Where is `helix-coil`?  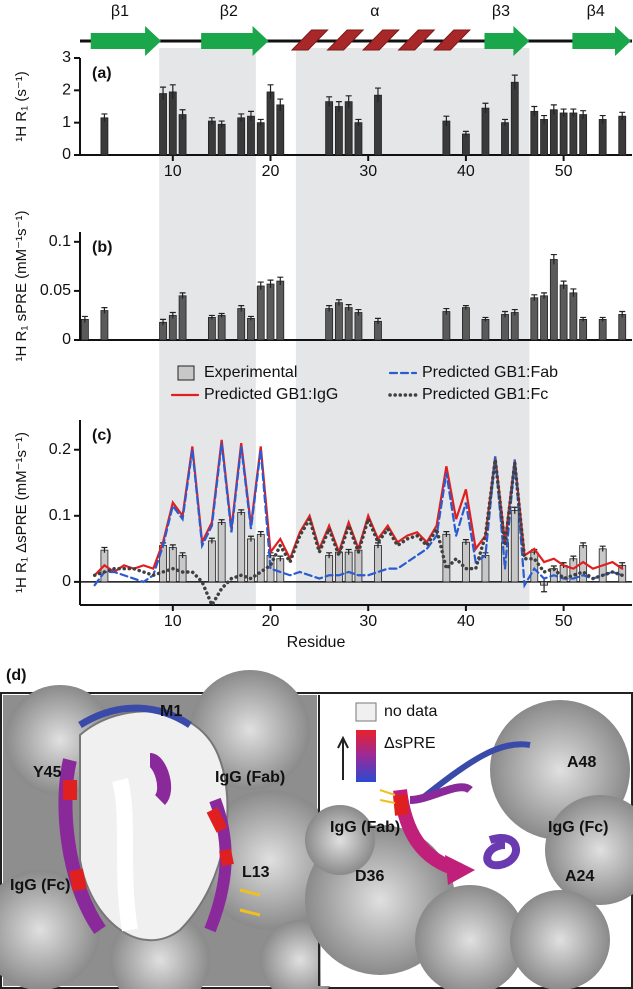
helix-coil is located at coordinates (381, 40).